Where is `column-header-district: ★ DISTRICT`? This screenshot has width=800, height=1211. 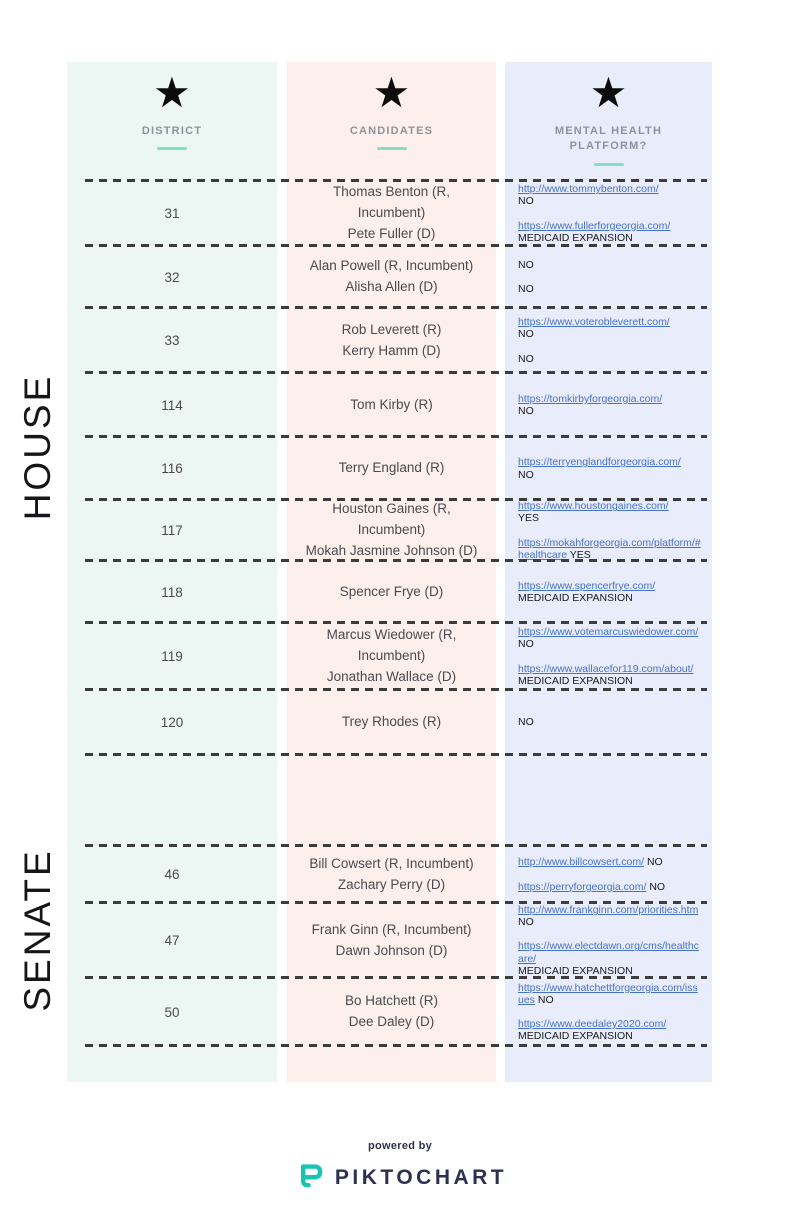 column-header-district: ★ DISTRICT is located at coordinates (172, 121).